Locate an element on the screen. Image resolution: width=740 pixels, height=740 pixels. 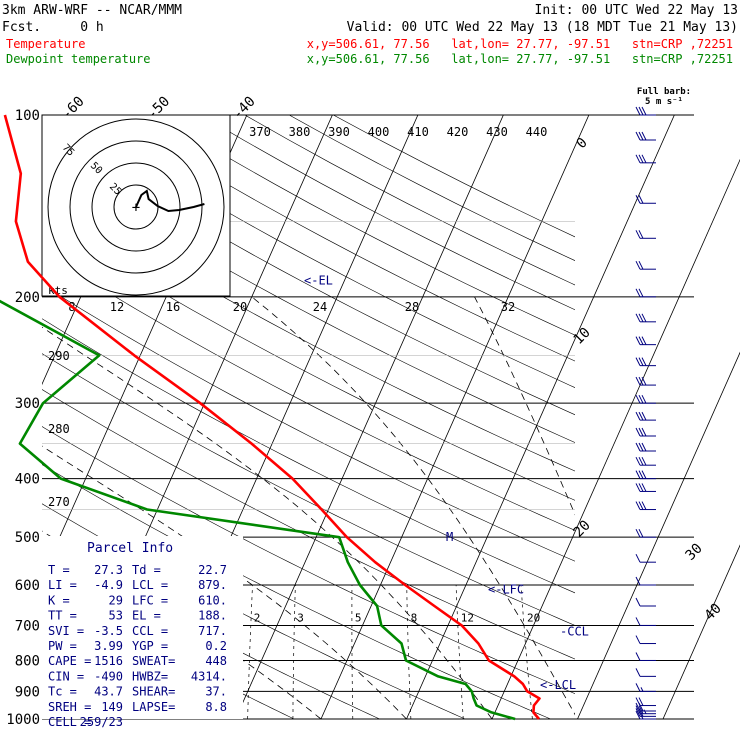
parcel-info-cell: Td = is located at coordinates (146, 570).